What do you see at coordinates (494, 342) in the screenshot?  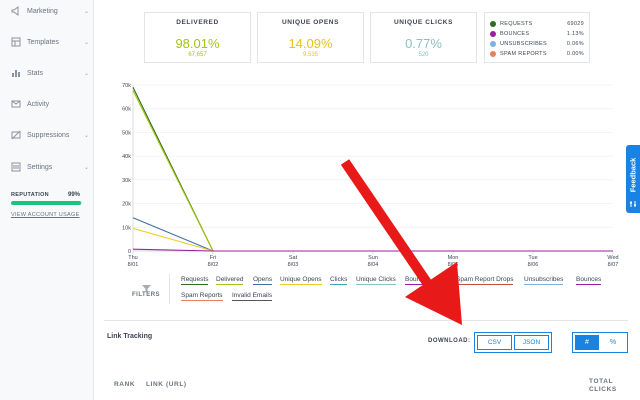 I see `download-csv-button: CSV` at bounding box center [494, 342].